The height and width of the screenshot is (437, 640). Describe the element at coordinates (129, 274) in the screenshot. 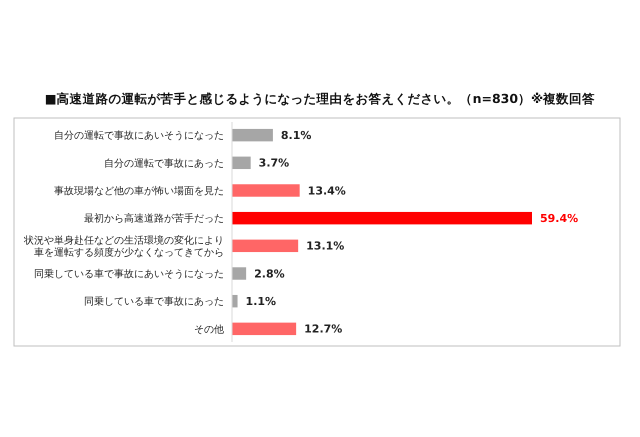

I see `y-tick-label: 同乗している車で事故にあいそうになった` at that location.